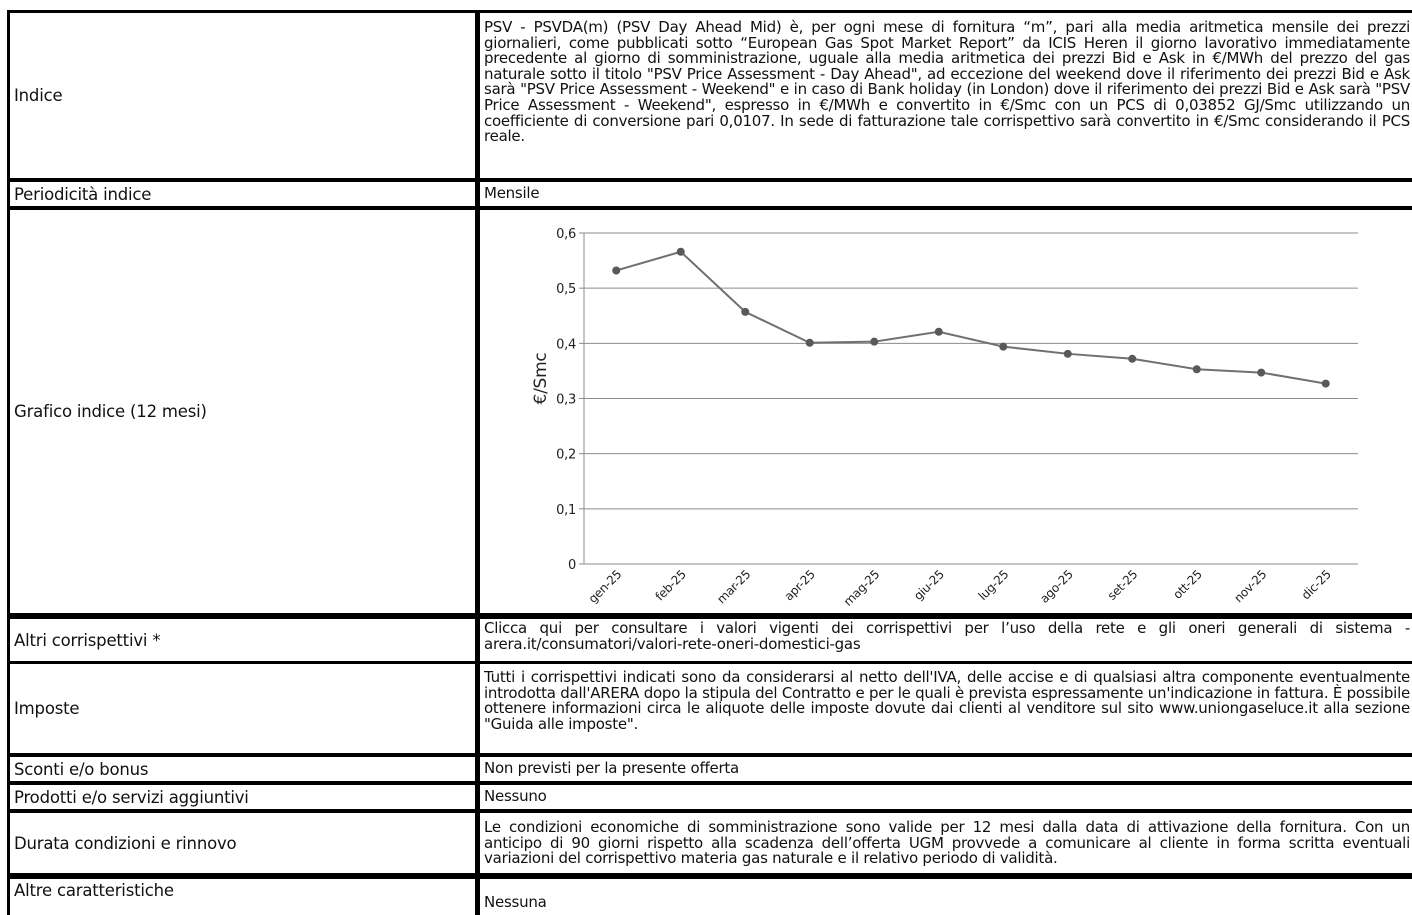 This screenshot has width=1412, height=915. Describe the element at coordinates (605, 586) in the screenshot. I see `x-tick-label: gen-25` at that location.